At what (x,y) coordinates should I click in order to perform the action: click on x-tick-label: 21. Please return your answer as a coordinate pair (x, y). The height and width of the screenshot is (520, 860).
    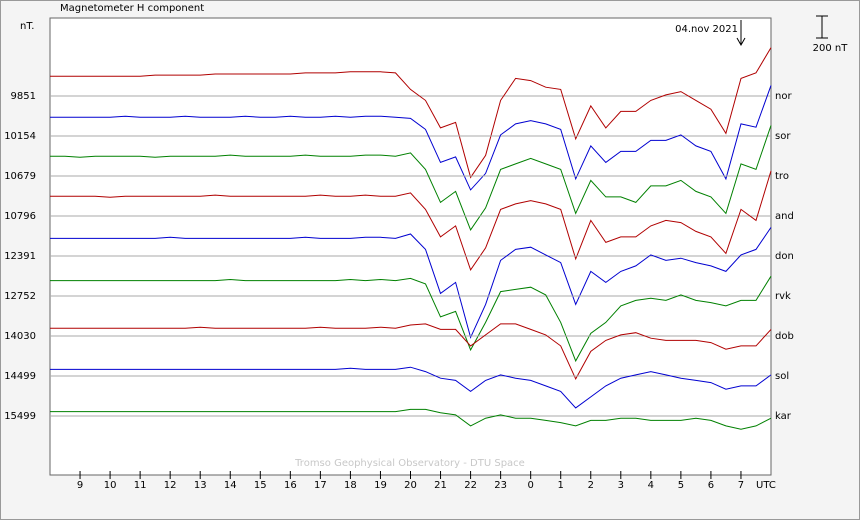
    Looking at the image, I should click on (440, 485).